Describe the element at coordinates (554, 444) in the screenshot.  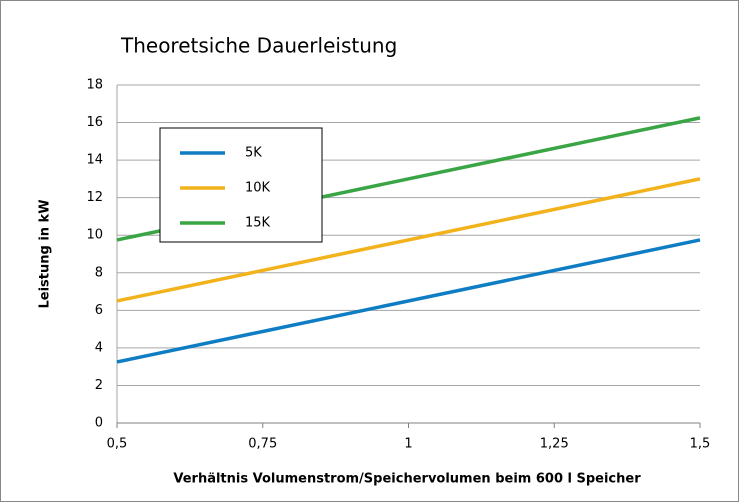
I see `x-tick-label: 1,25` at that location.